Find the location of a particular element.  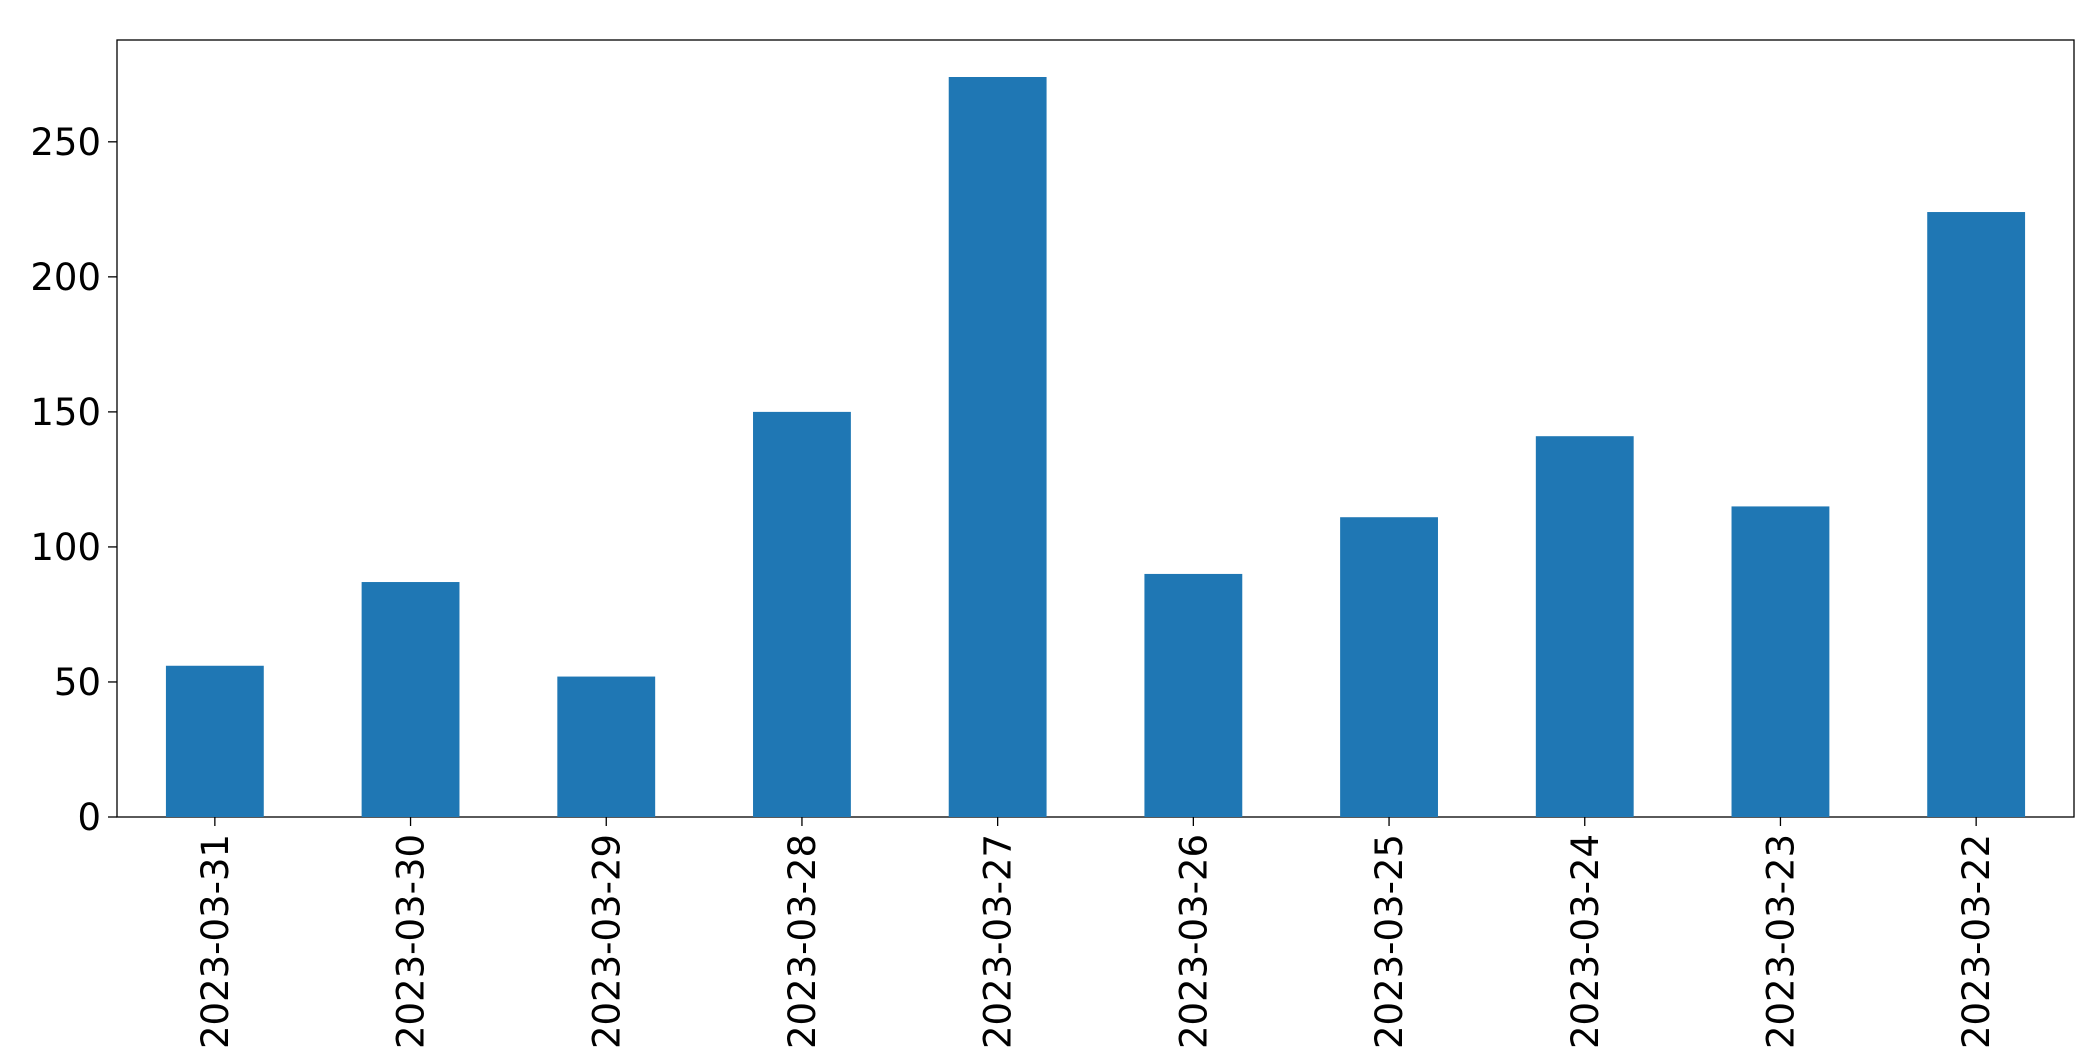

x-tick-label: 2023-03-23 is located at coordinates (1780, 941).